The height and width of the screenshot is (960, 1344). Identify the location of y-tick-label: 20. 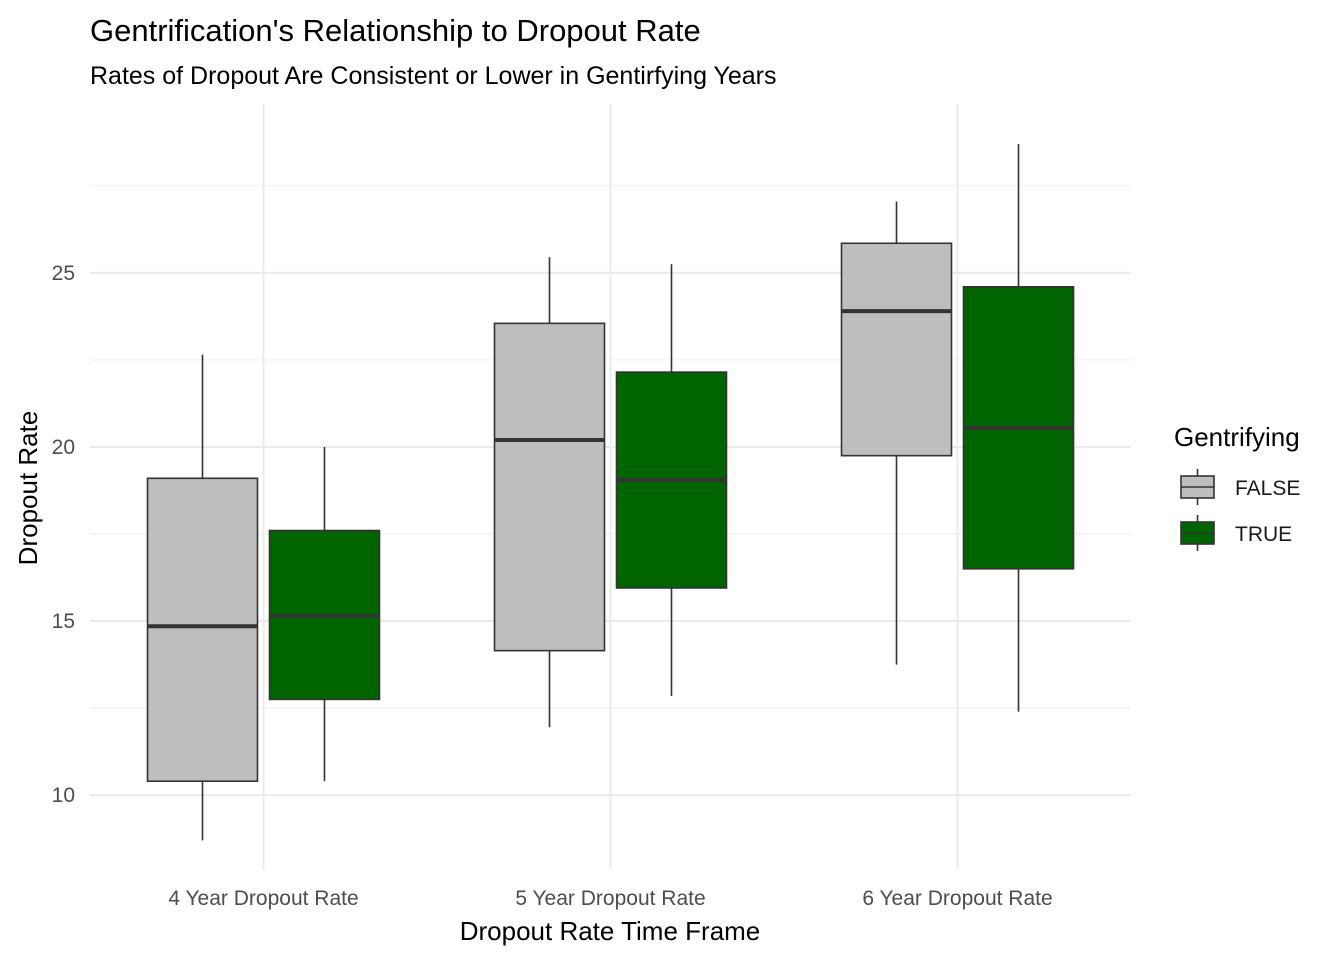
(63, 447).